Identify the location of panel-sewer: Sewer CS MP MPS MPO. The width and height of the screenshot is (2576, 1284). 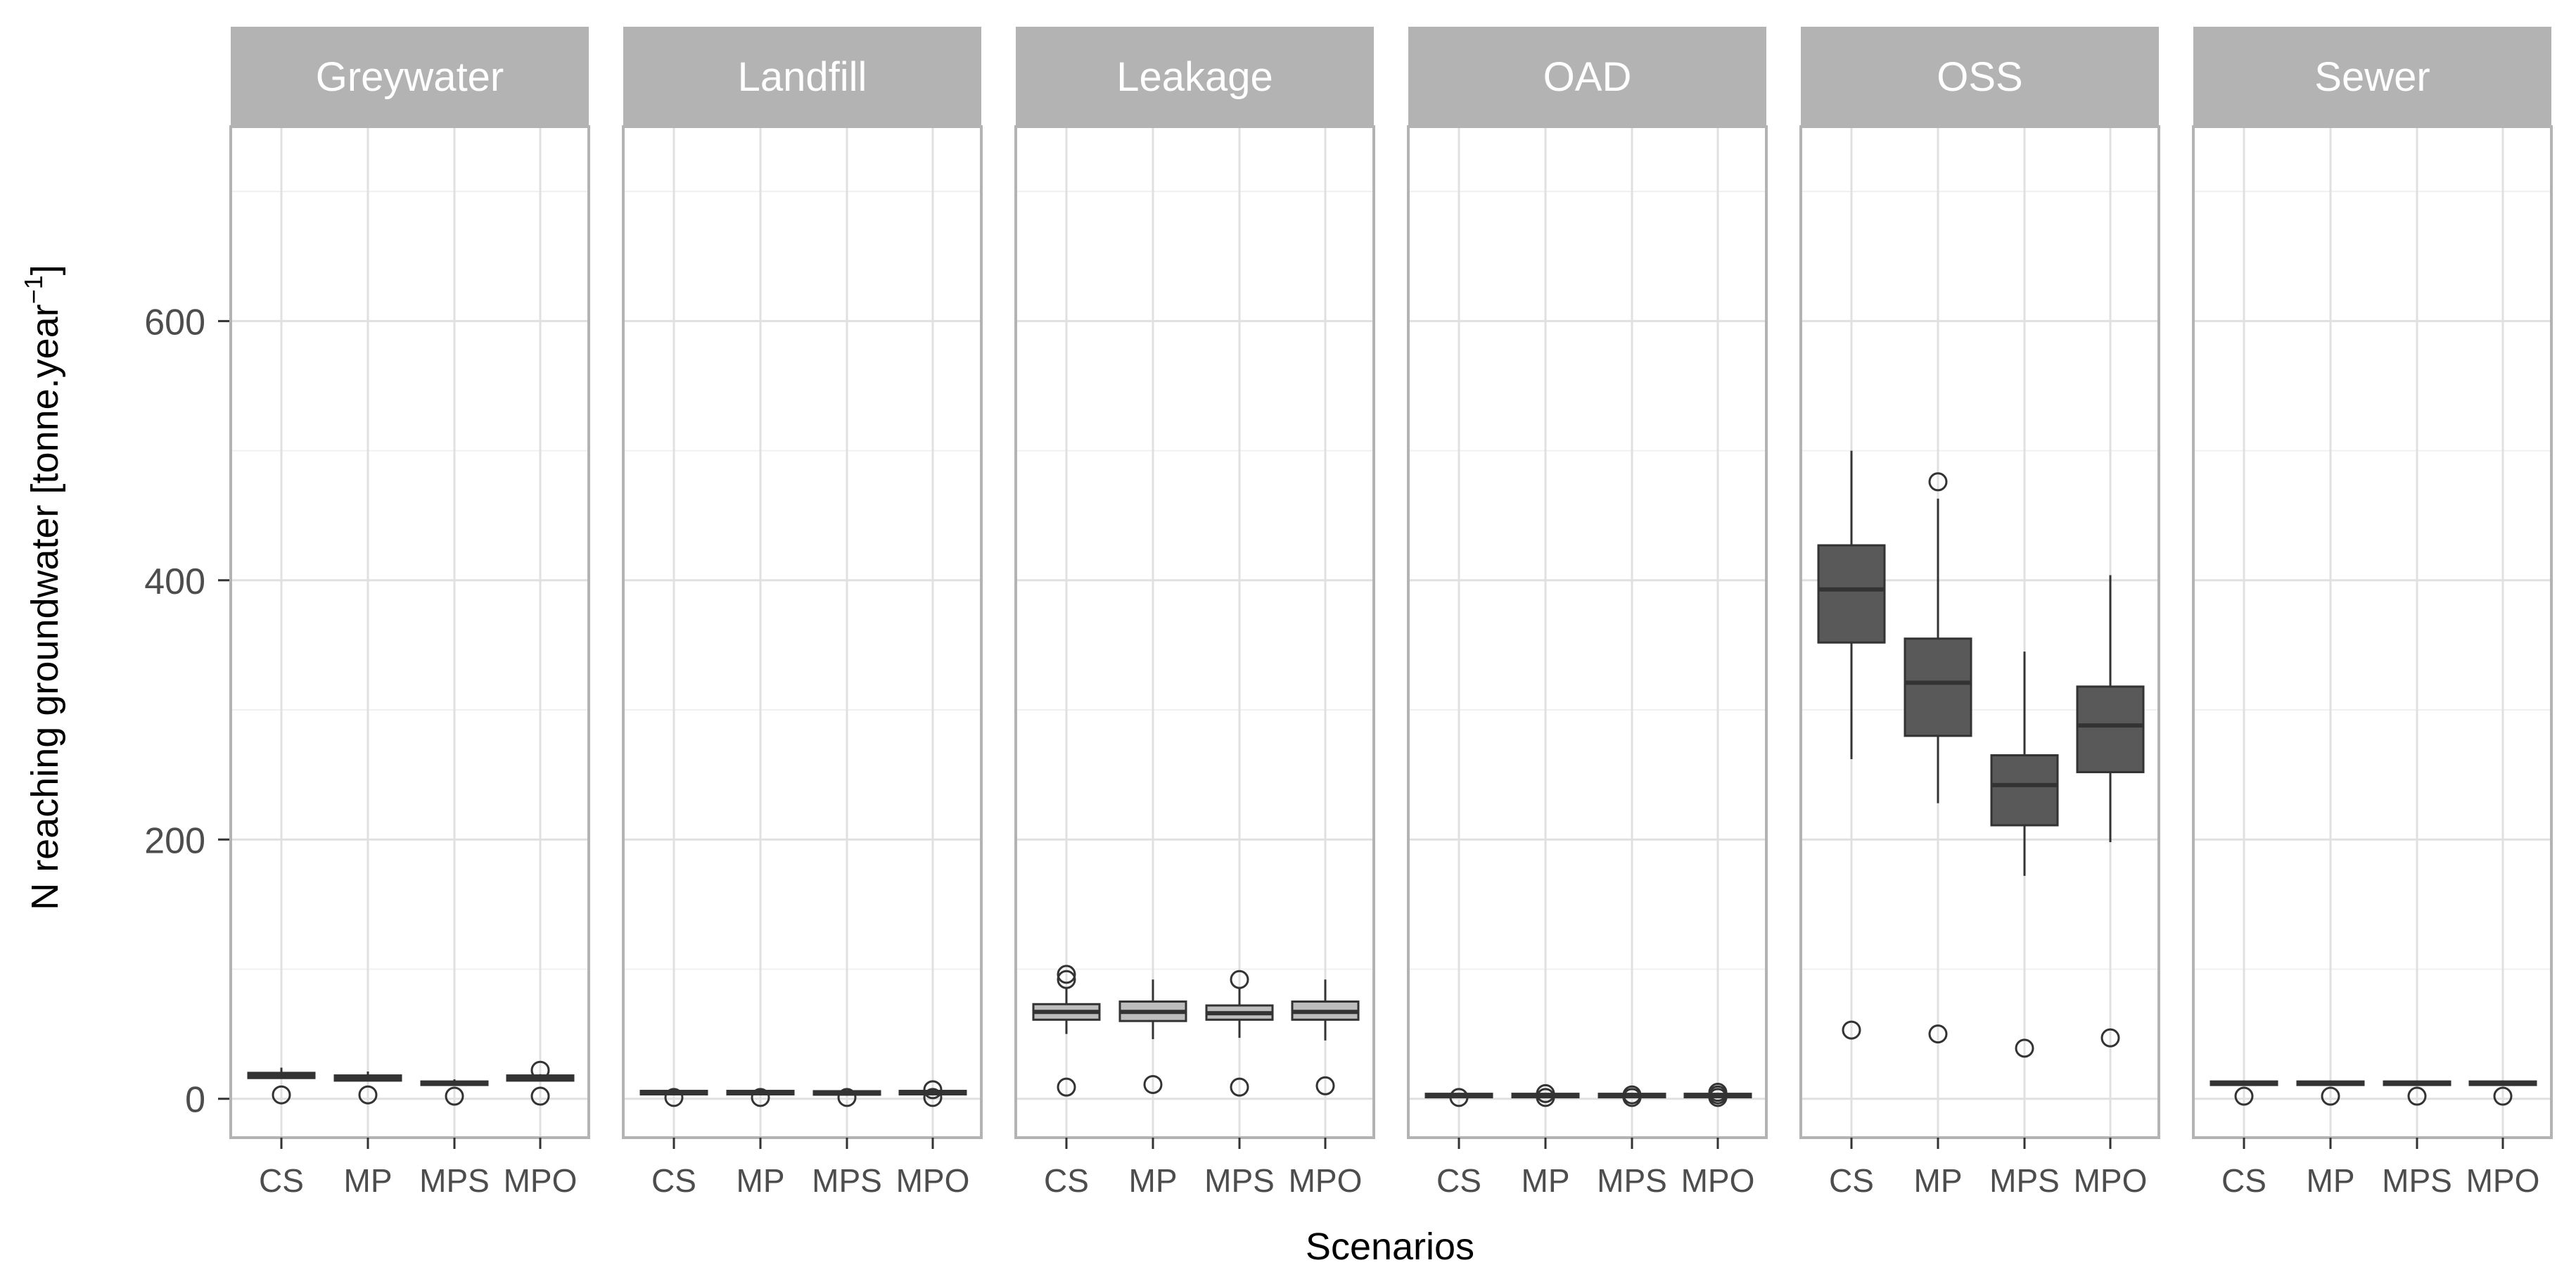
(2372, 613).